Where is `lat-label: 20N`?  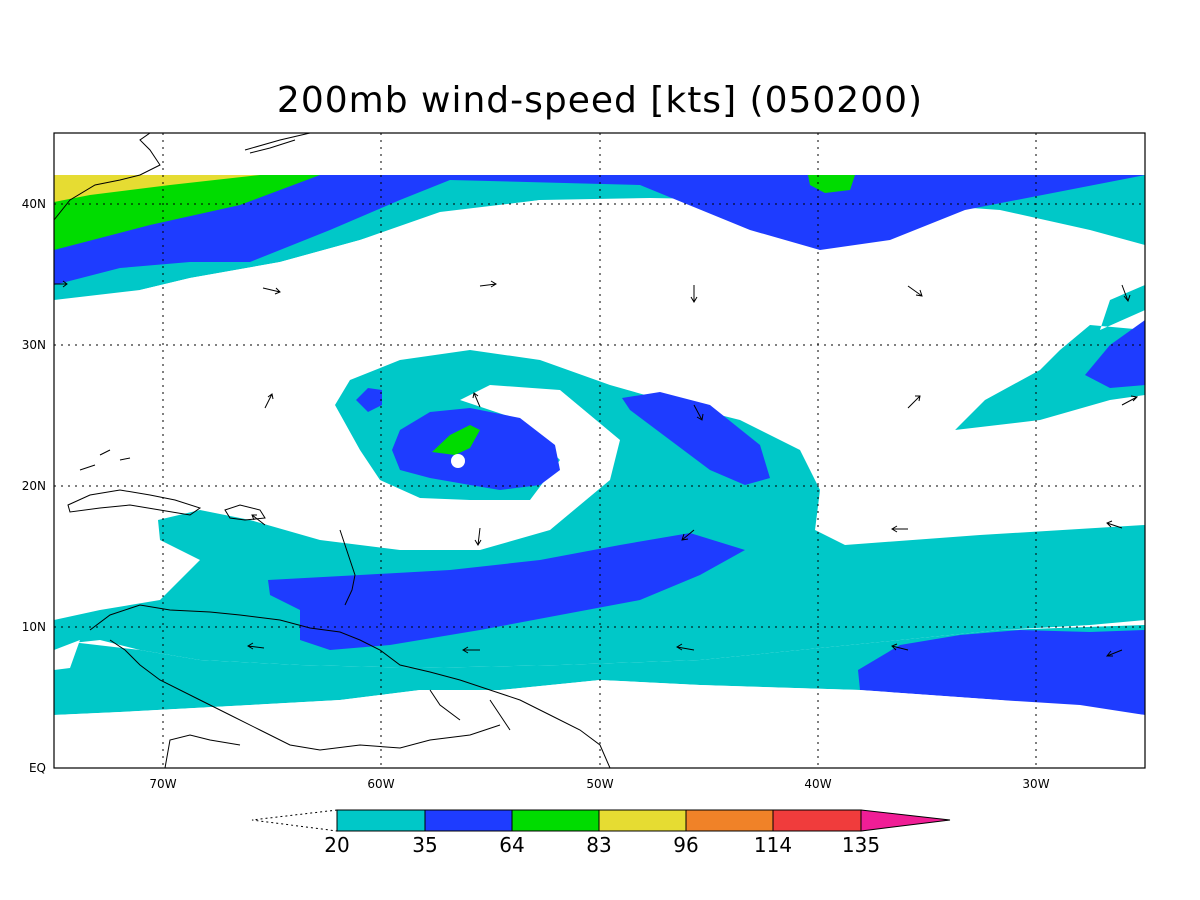
lat-label: 20N is located at coordinates (34, 486).